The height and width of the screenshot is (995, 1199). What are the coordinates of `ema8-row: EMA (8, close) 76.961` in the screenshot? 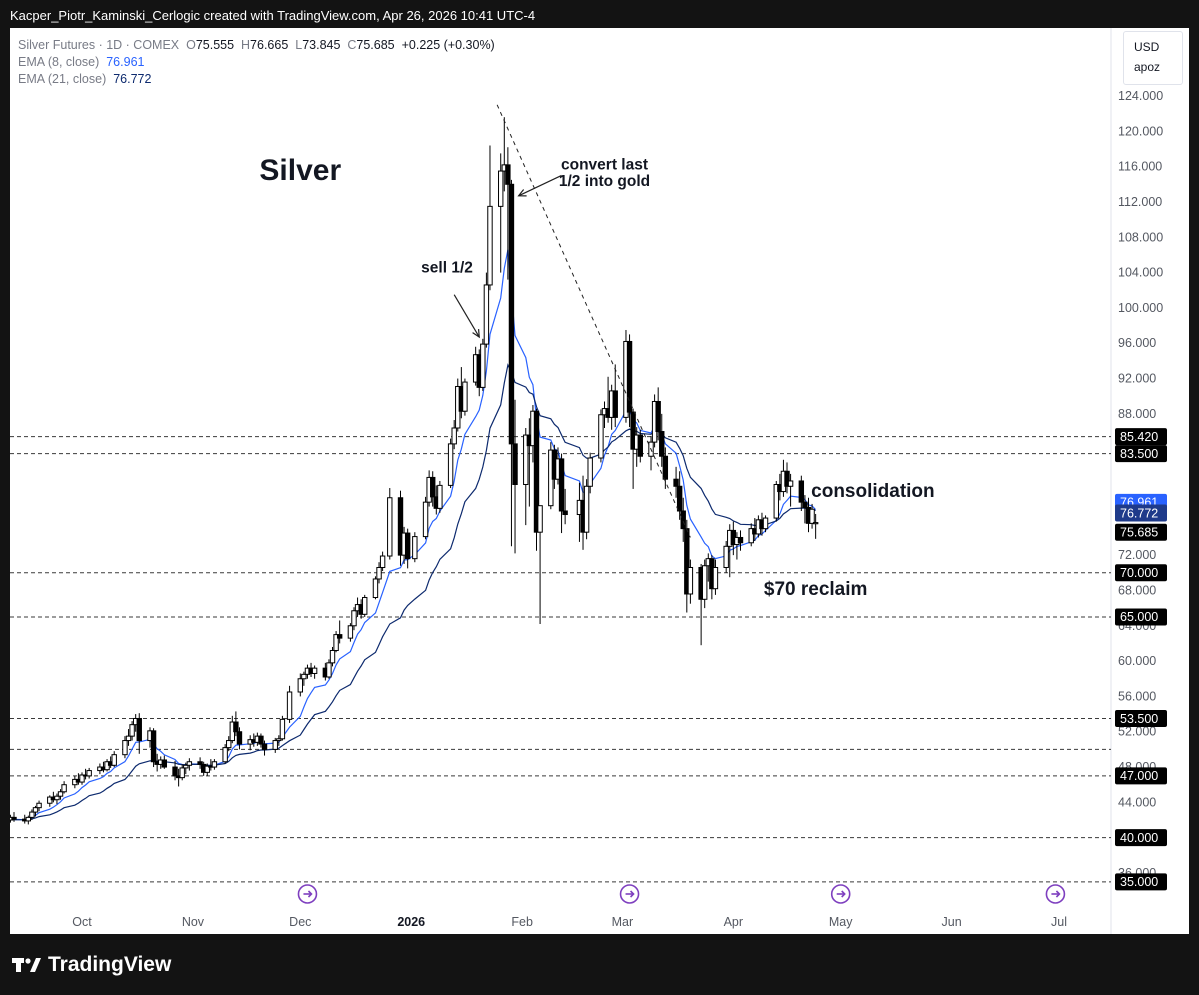 It's located at (256, 62).